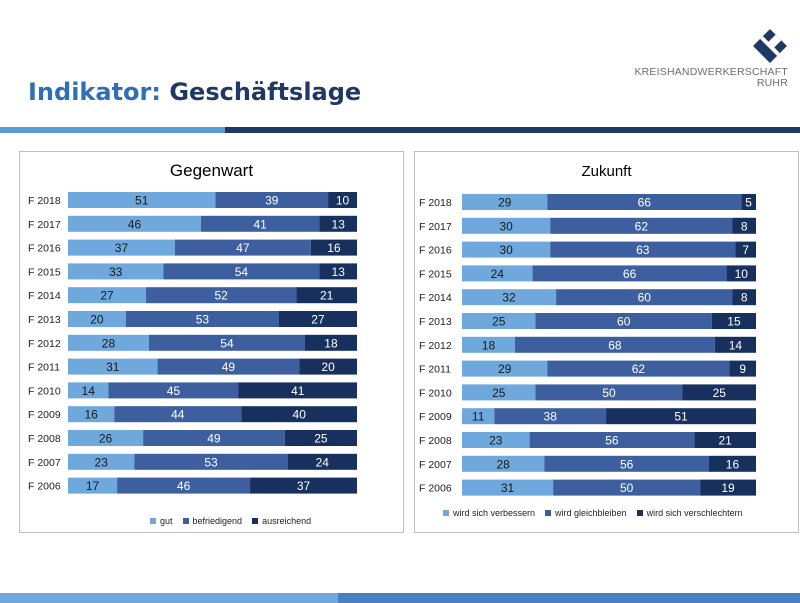 This screenshot has width=800, height=603. I want to click on data-label: 20, so click(328, 367).